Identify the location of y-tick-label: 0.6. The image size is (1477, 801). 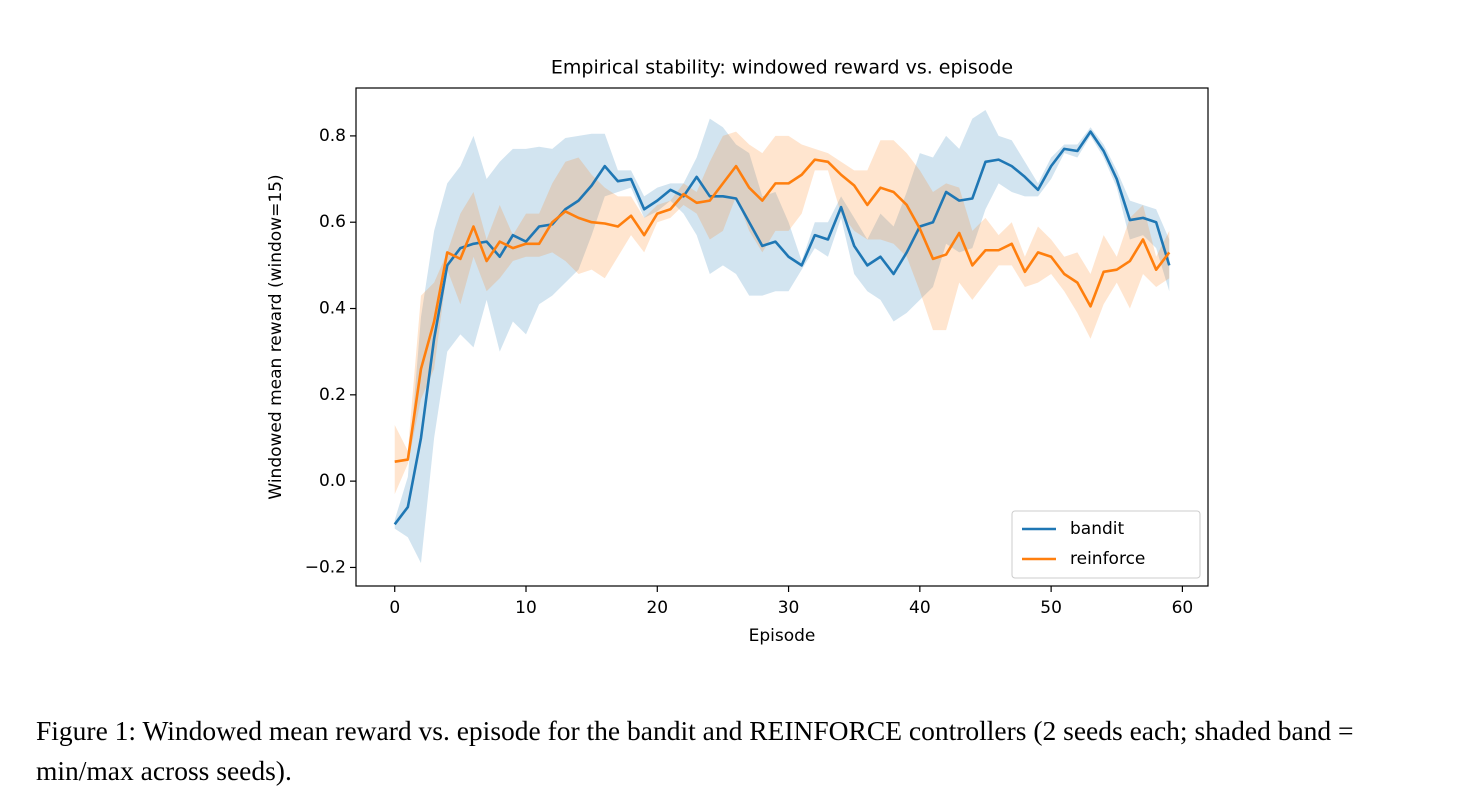
(332, 222).